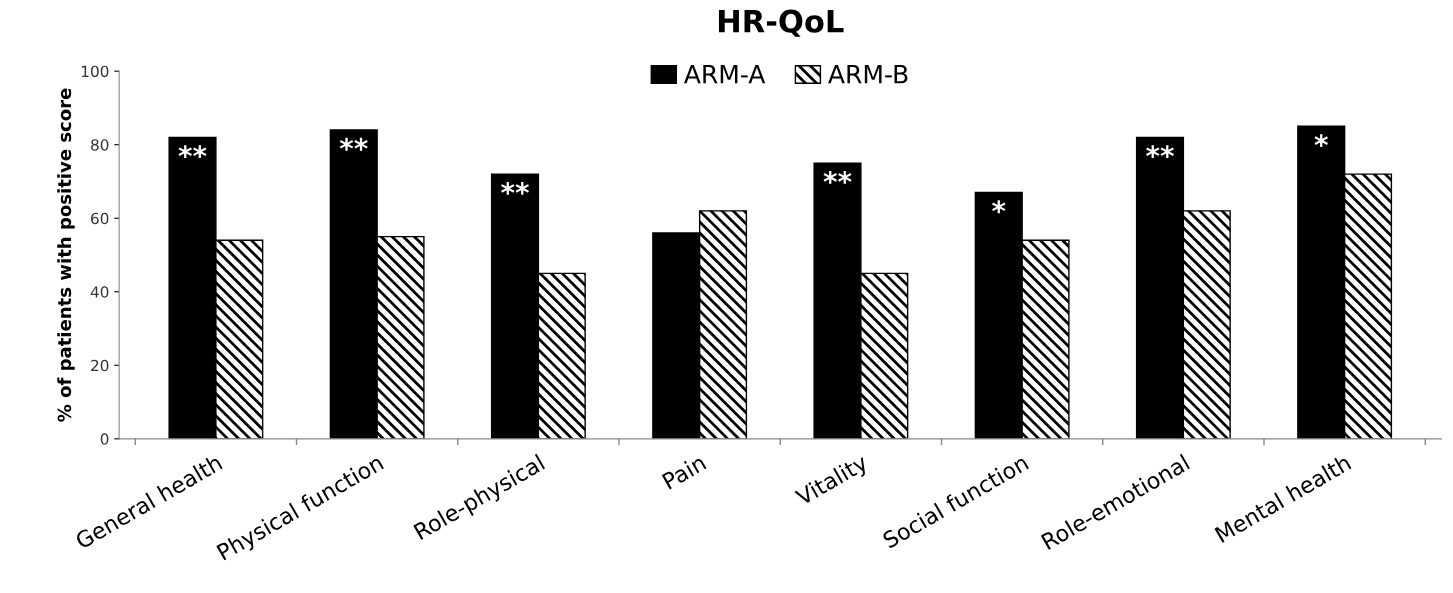 The width and height of the screenshot is (1453, 593). What do you see at coordinates (684, 471) in the screenshot?
I see `x-tick-label: Pain` at bounding box center [684, 471].